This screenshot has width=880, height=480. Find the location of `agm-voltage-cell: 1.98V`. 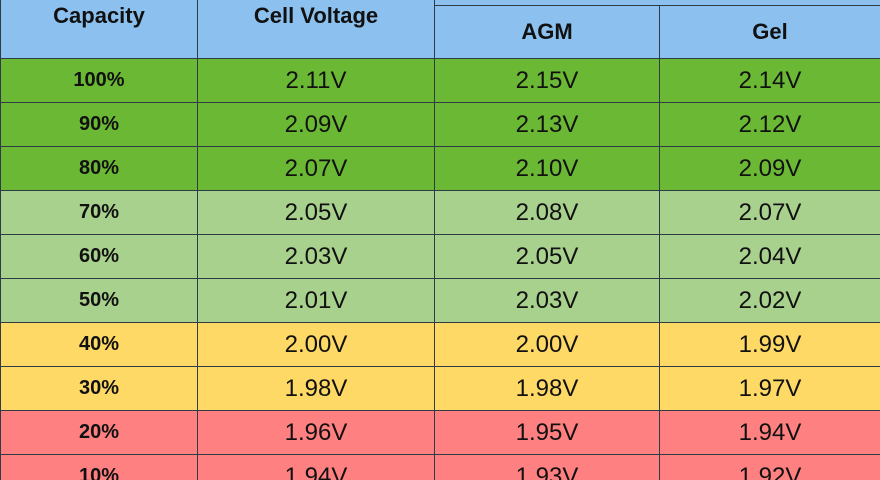

agm-voltage-cell: 1.98V is located at coordinates (547, 388).